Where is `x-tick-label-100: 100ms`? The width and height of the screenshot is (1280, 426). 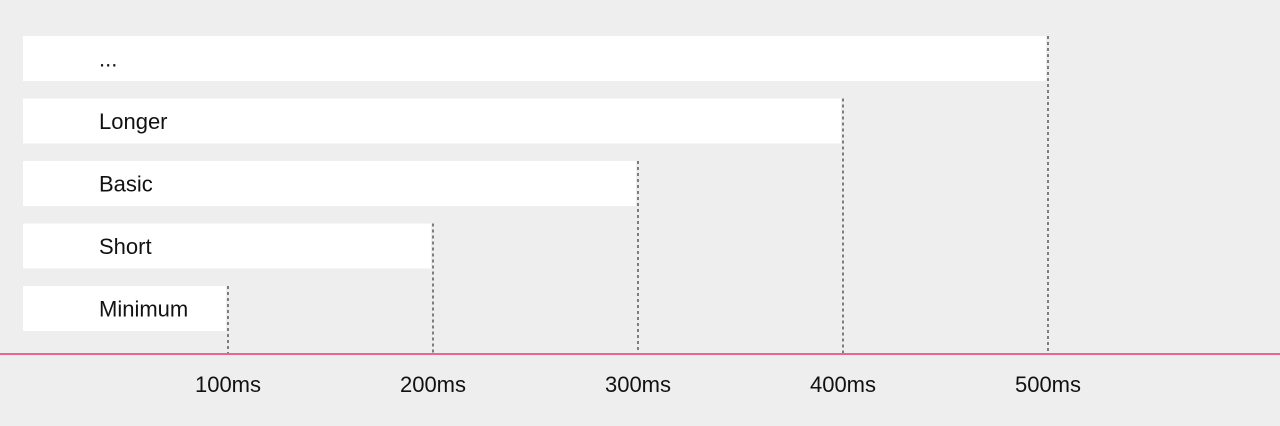
x-tick-label-100: 100ms is located at coordinates (228, 384).